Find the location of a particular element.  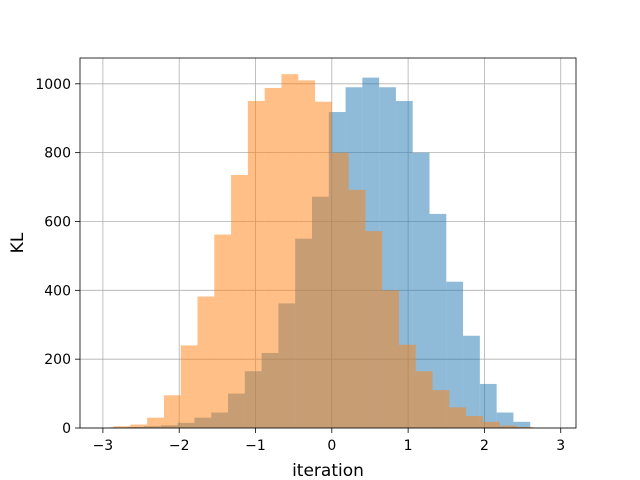

y-tick-label: 0 is located at coordinates (66, 429).